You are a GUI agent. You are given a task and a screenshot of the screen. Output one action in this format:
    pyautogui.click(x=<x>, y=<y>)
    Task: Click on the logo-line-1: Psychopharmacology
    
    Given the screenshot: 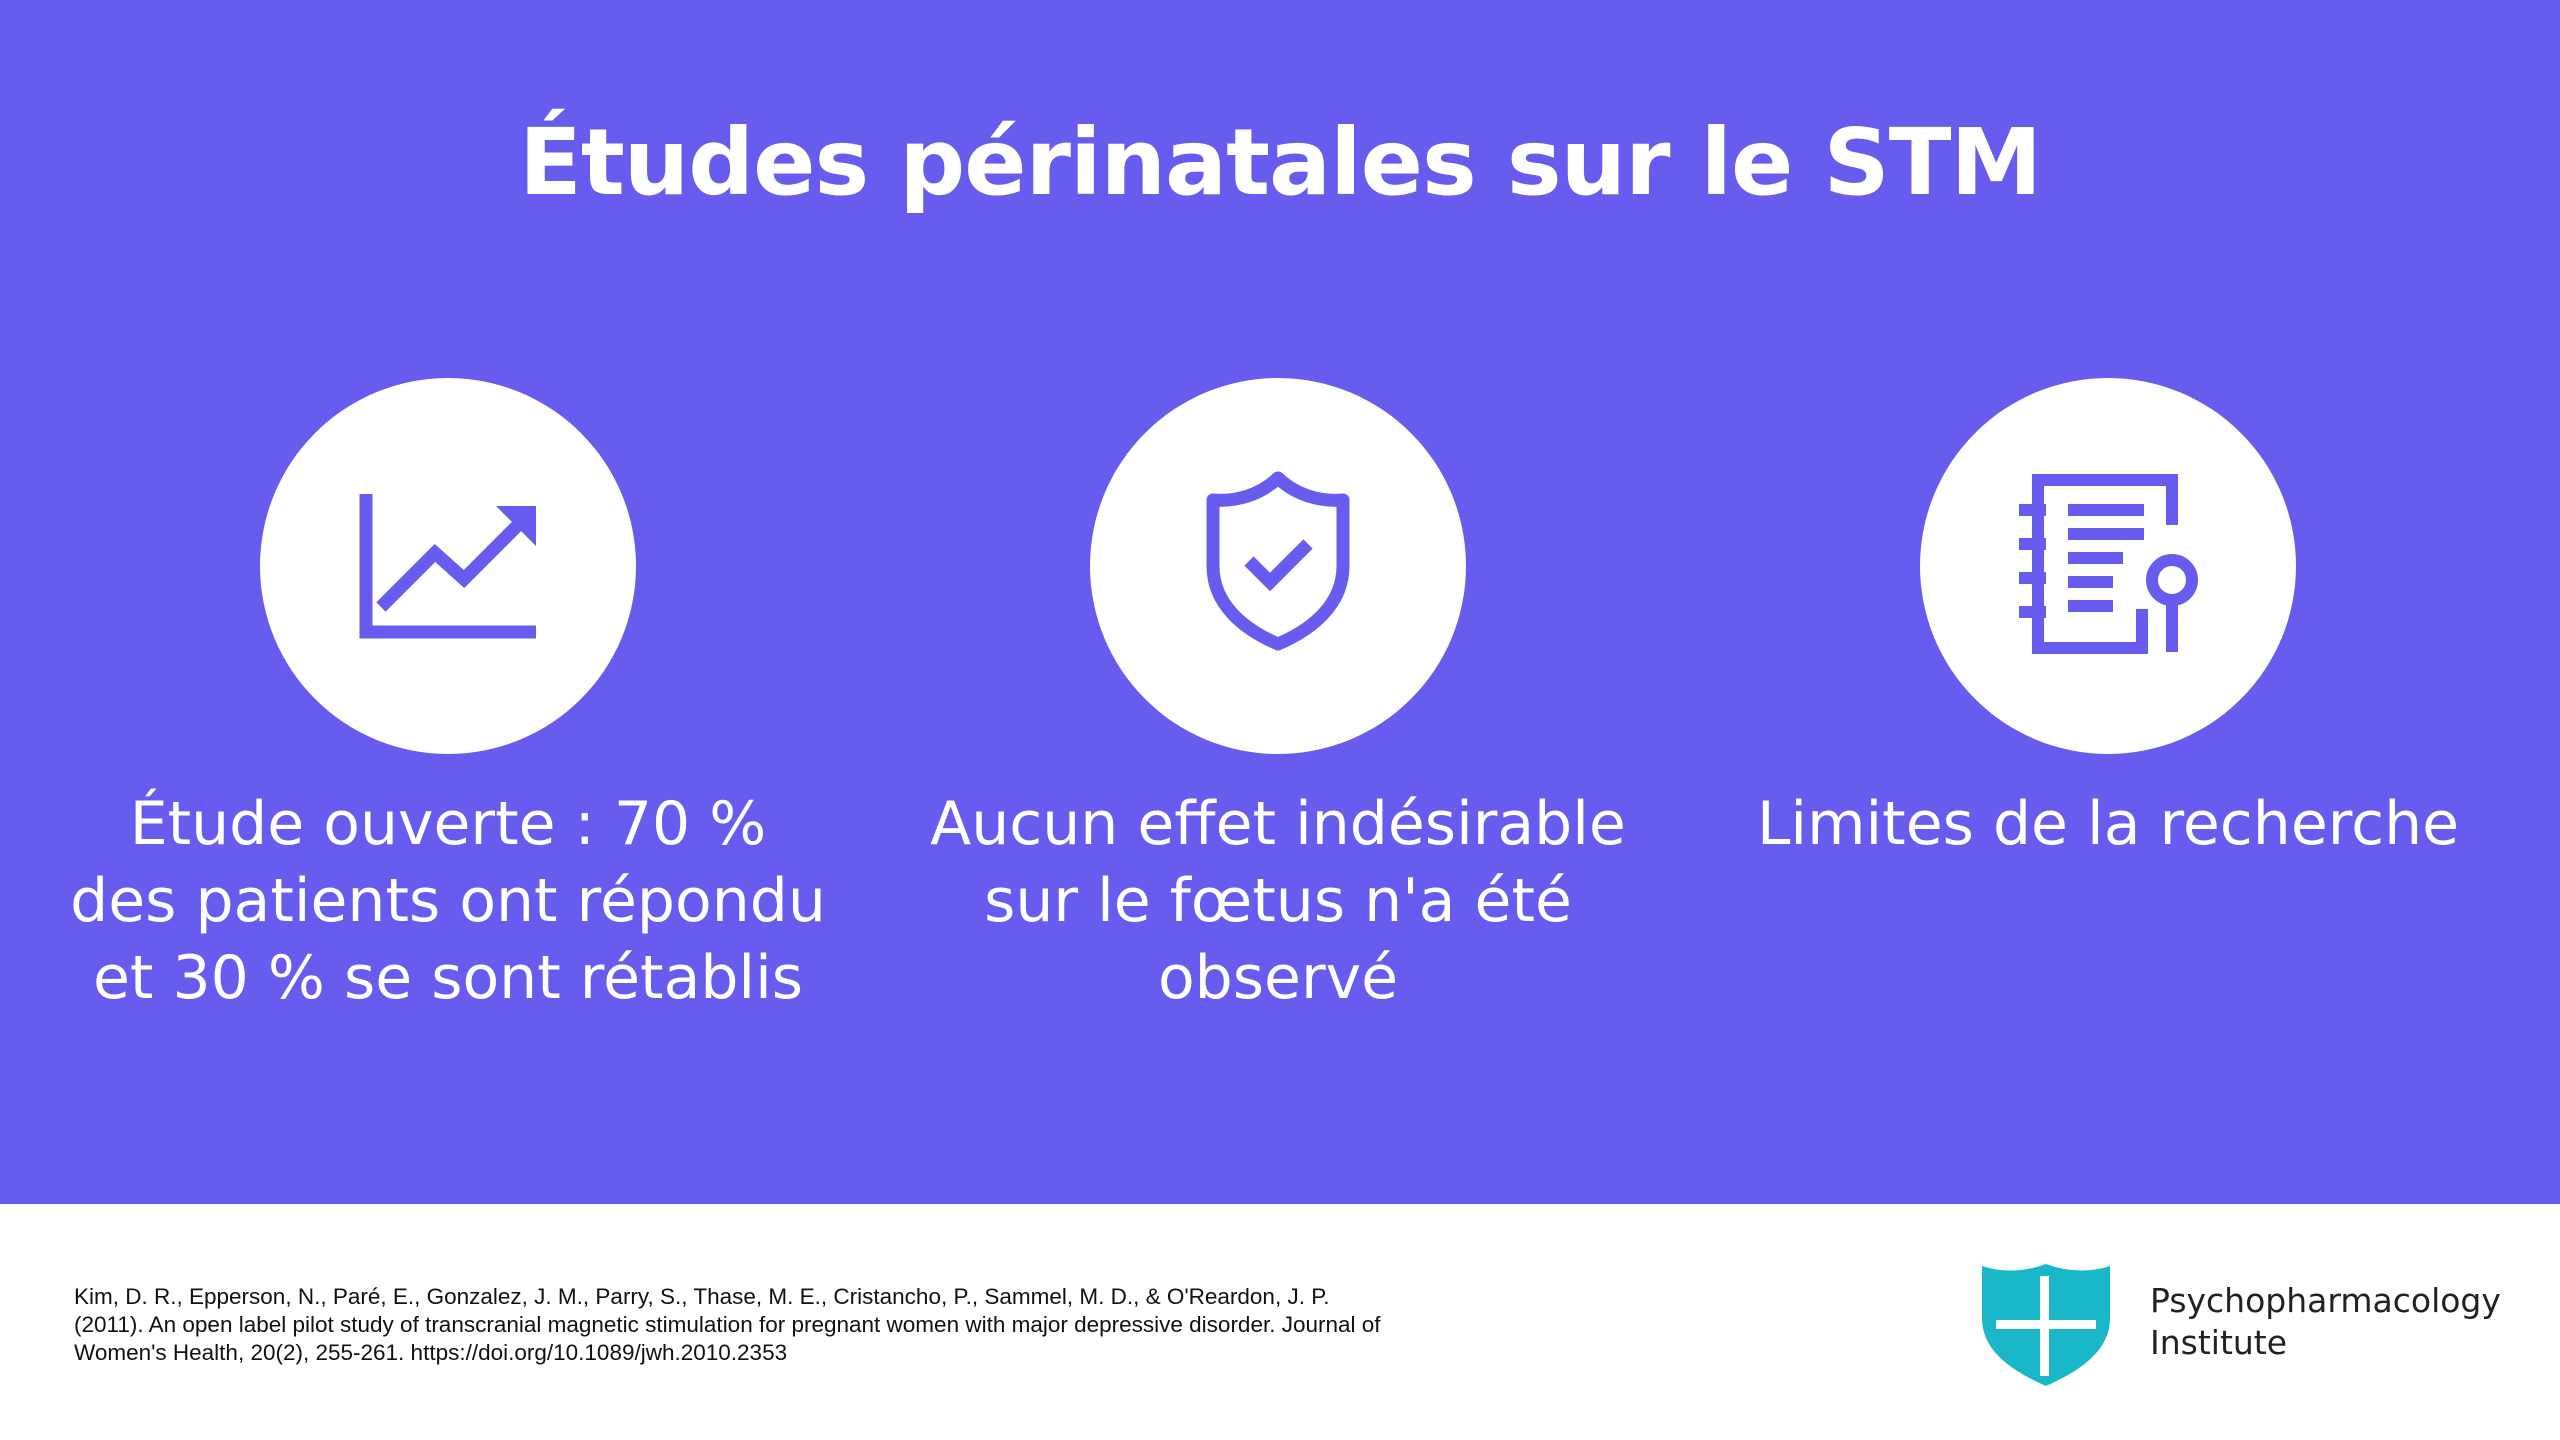 What is the action you would take?
    pyautogui.click(x=2325, y=1300)
    